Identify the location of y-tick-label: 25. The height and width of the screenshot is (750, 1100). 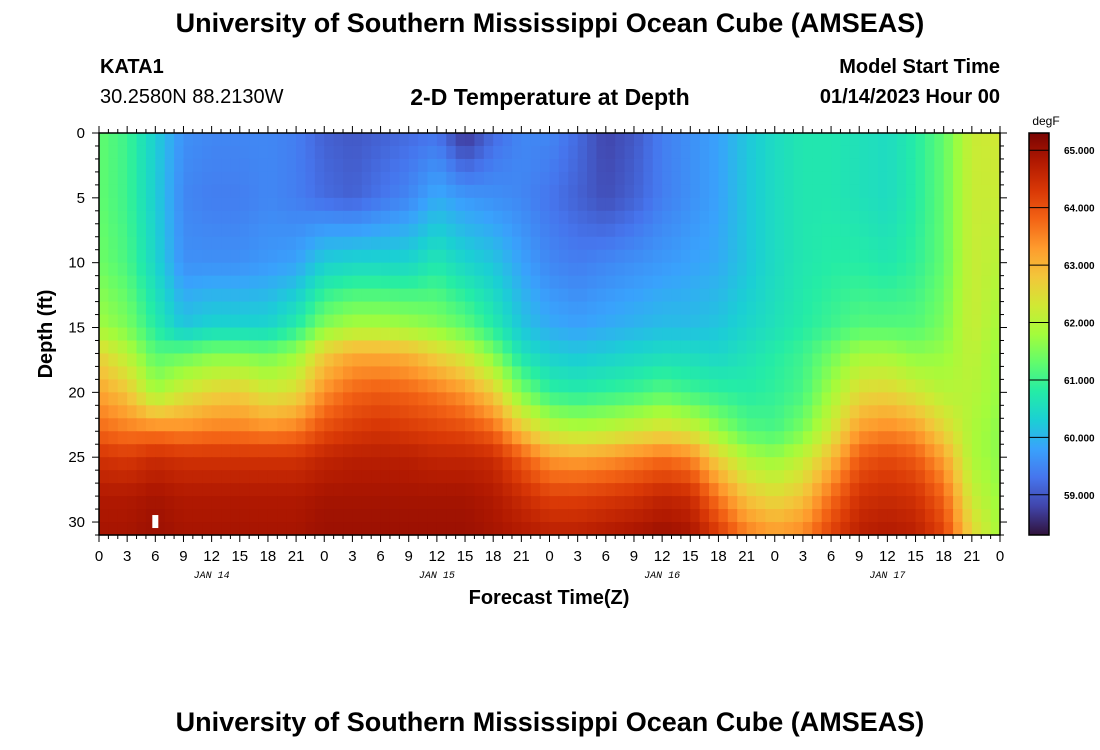
(76, 457).